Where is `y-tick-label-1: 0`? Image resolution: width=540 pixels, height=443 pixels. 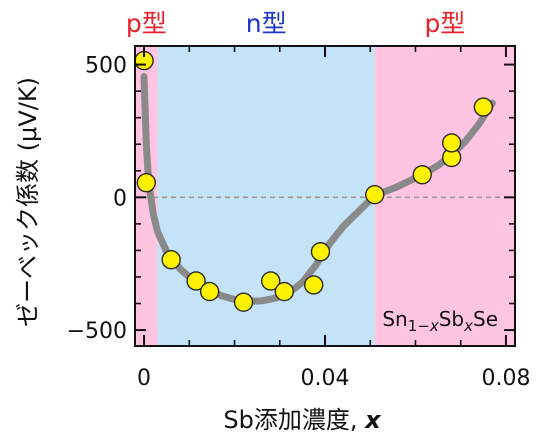 y-tick-label-1: 0 is located at coordinates (120, 198).